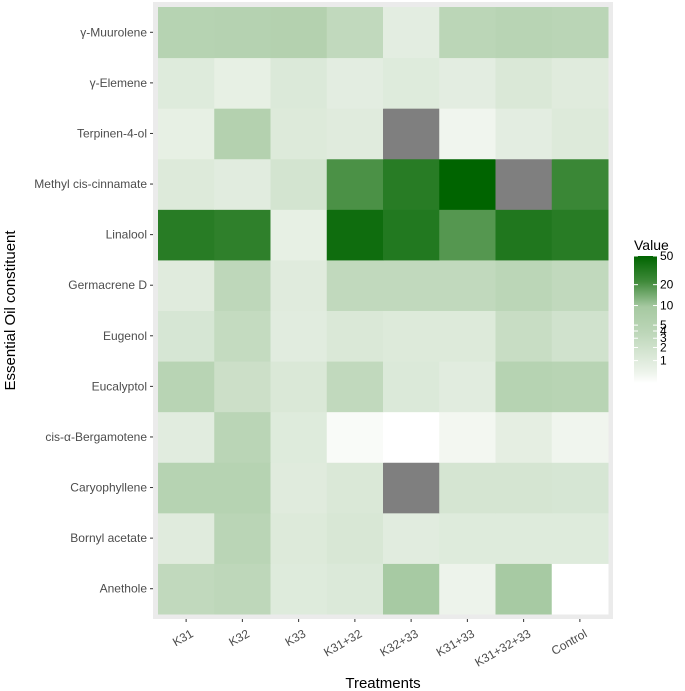 The height and width of the screenshot is (691, 685). Describe the element at coordinates (651, 245) in the screenshot. I see `legend-title: Value` at that location.